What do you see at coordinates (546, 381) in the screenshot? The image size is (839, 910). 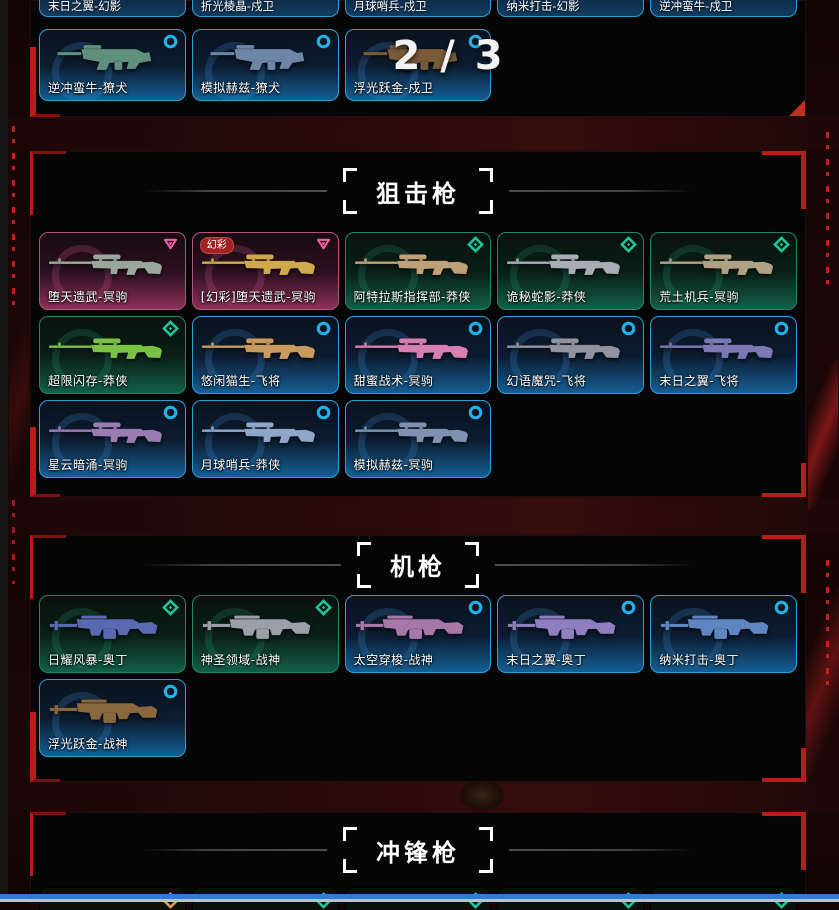 I see `skin-name-label: 幻语魔咒-飞将` at bounding box center [546, 381].